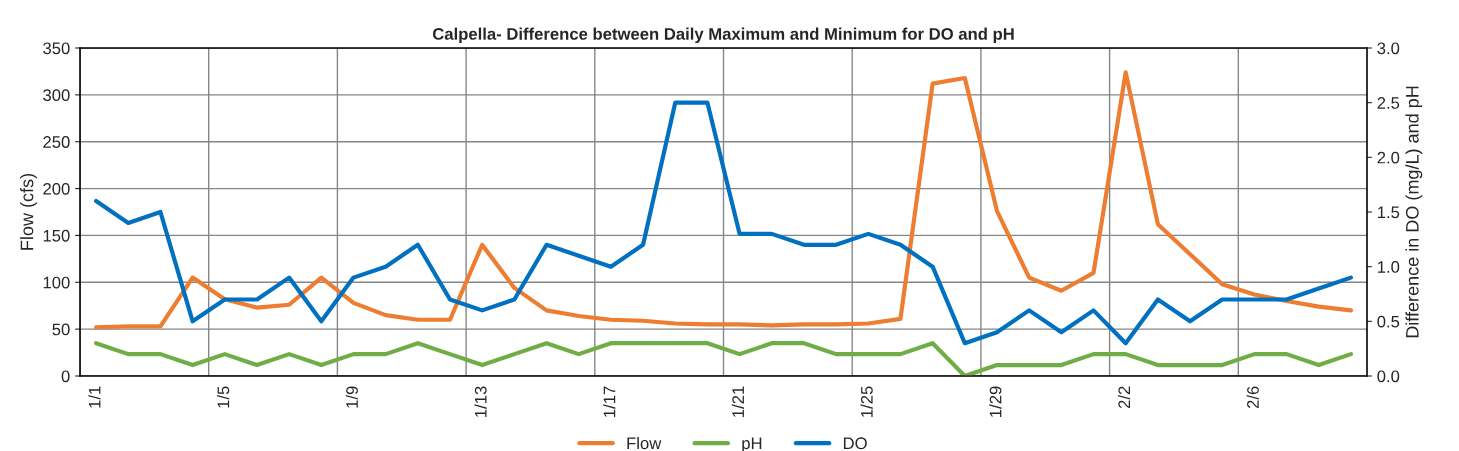 This screenshot has width=1459, height=451. Describe the element at coordinates (1414, 212) in the screenshot. I see `y2-axis-title: Difference in DO (mg/L) and pH` at that location.